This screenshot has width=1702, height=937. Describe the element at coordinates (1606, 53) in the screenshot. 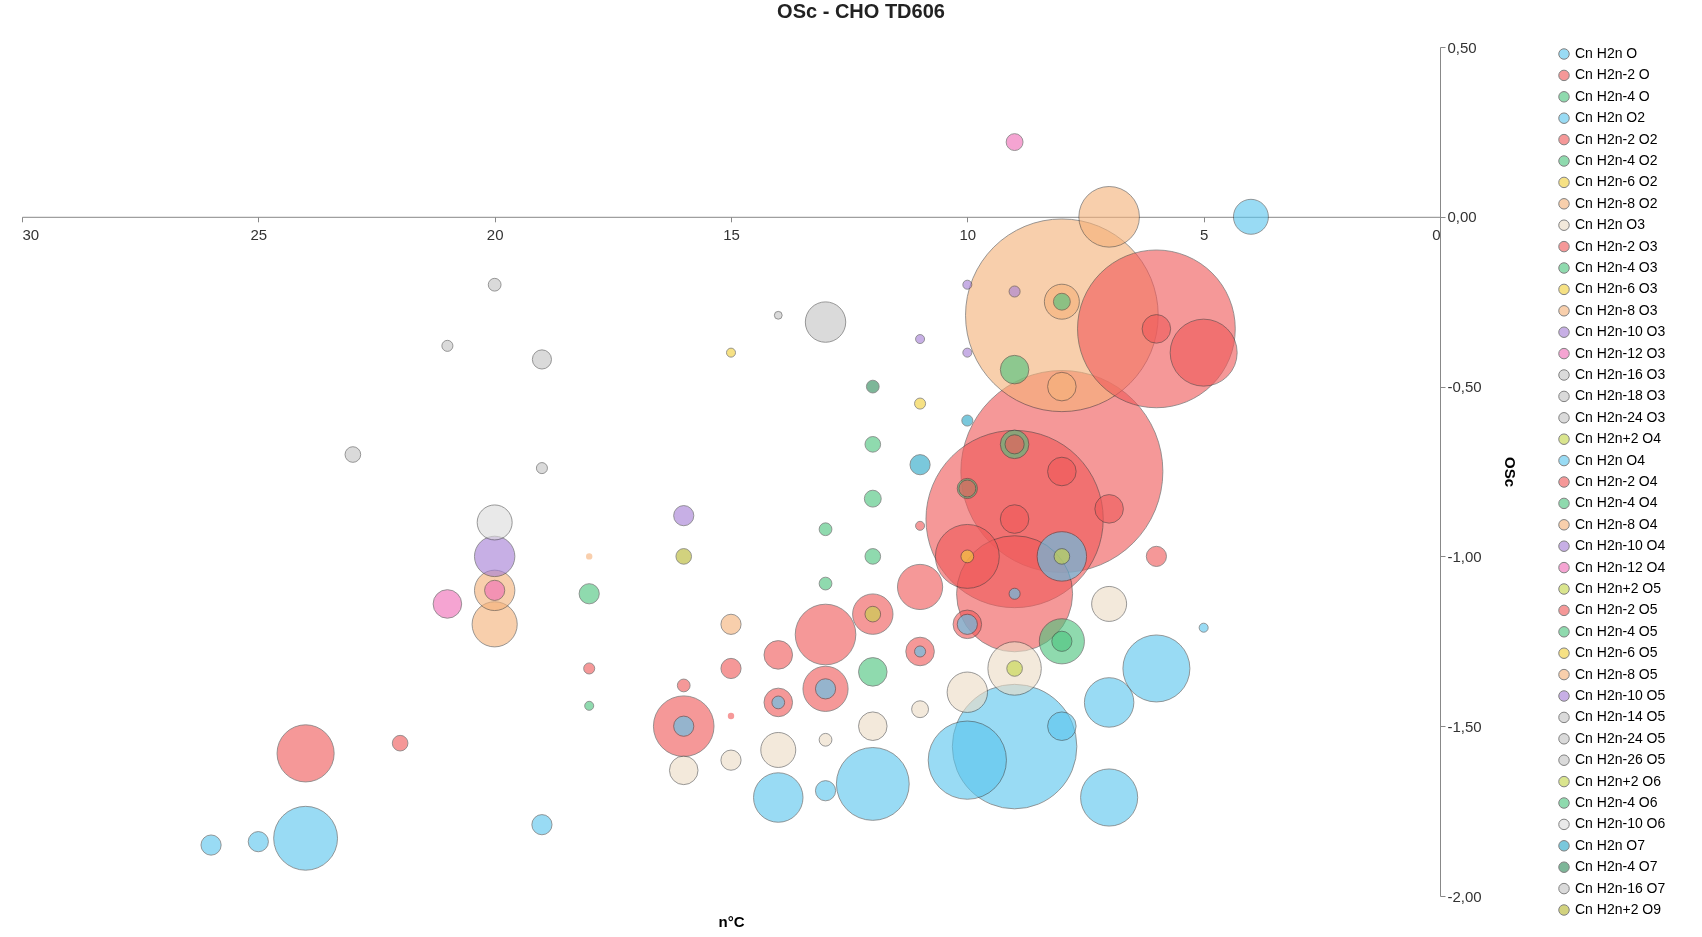

I see `legend-label: Cn H2n O` at that location.